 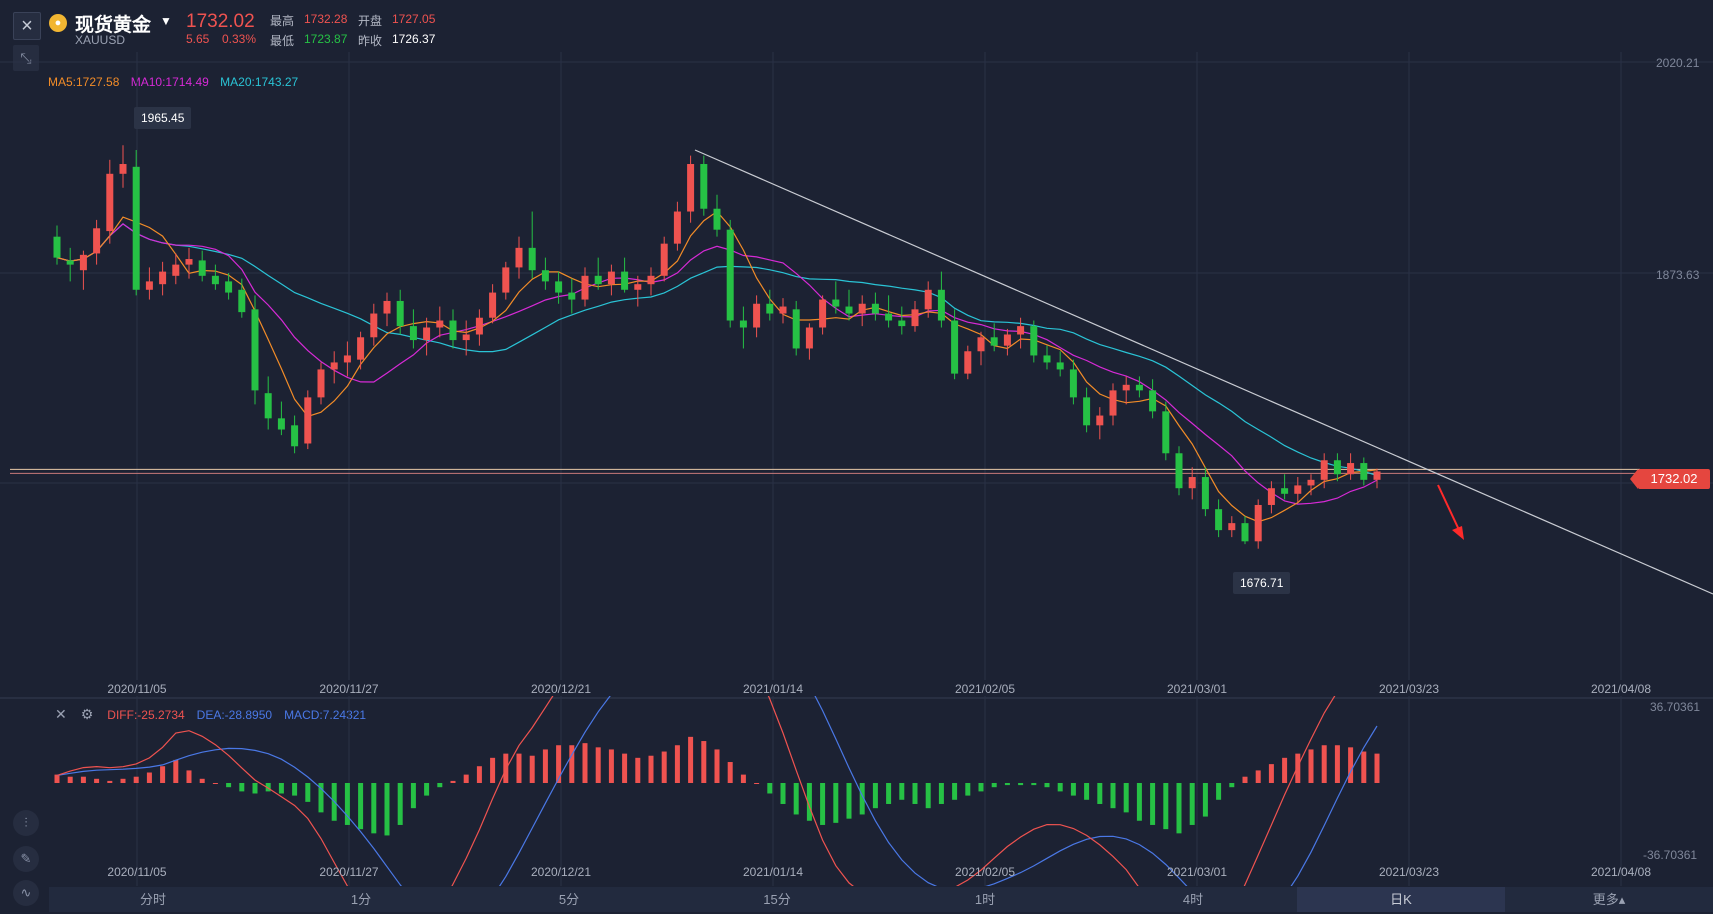 I want to click on symbol-name: 现货黄金, so click(x=113, y=25).